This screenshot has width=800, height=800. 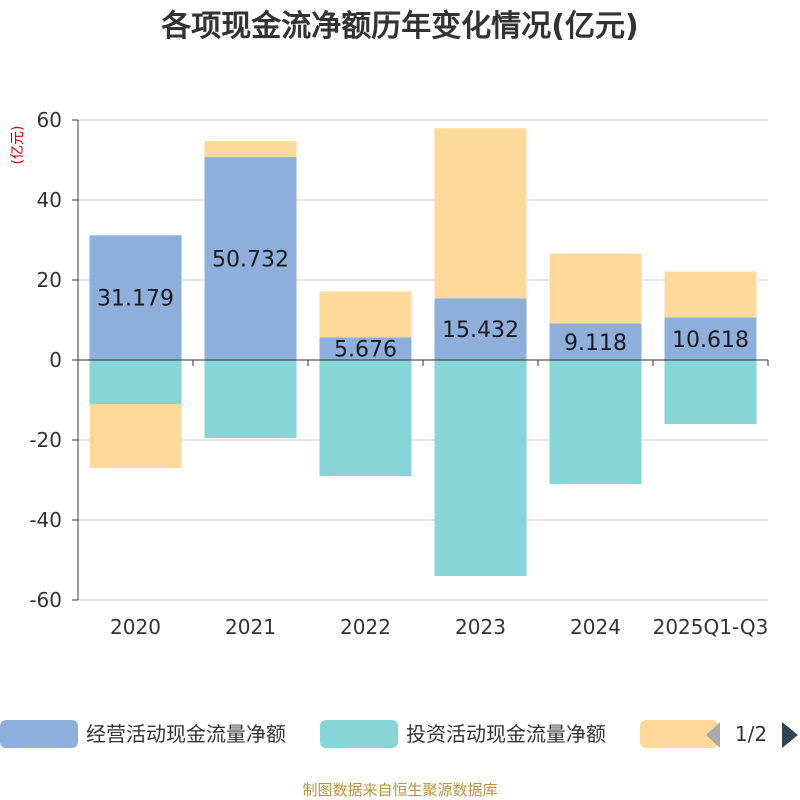 What do you see at coordinates (790, 735) in the screenshot?
I see `legend-next-icon` at bounding box center [790, 735].